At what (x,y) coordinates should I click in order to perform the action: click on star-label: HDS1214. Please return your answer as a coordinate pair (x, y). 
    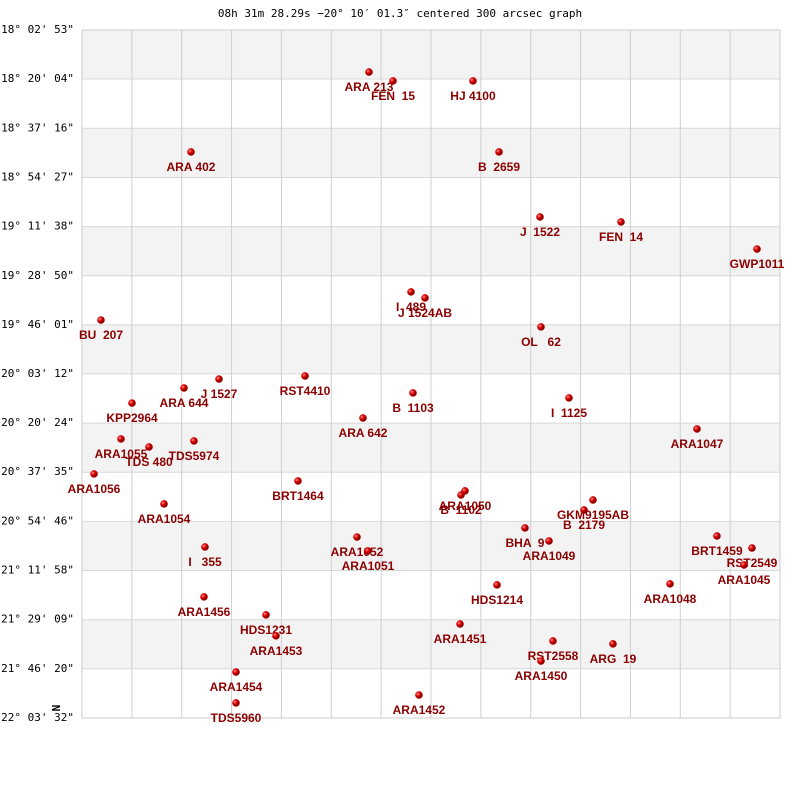
    Looking at the image, I should click on (497, 600).